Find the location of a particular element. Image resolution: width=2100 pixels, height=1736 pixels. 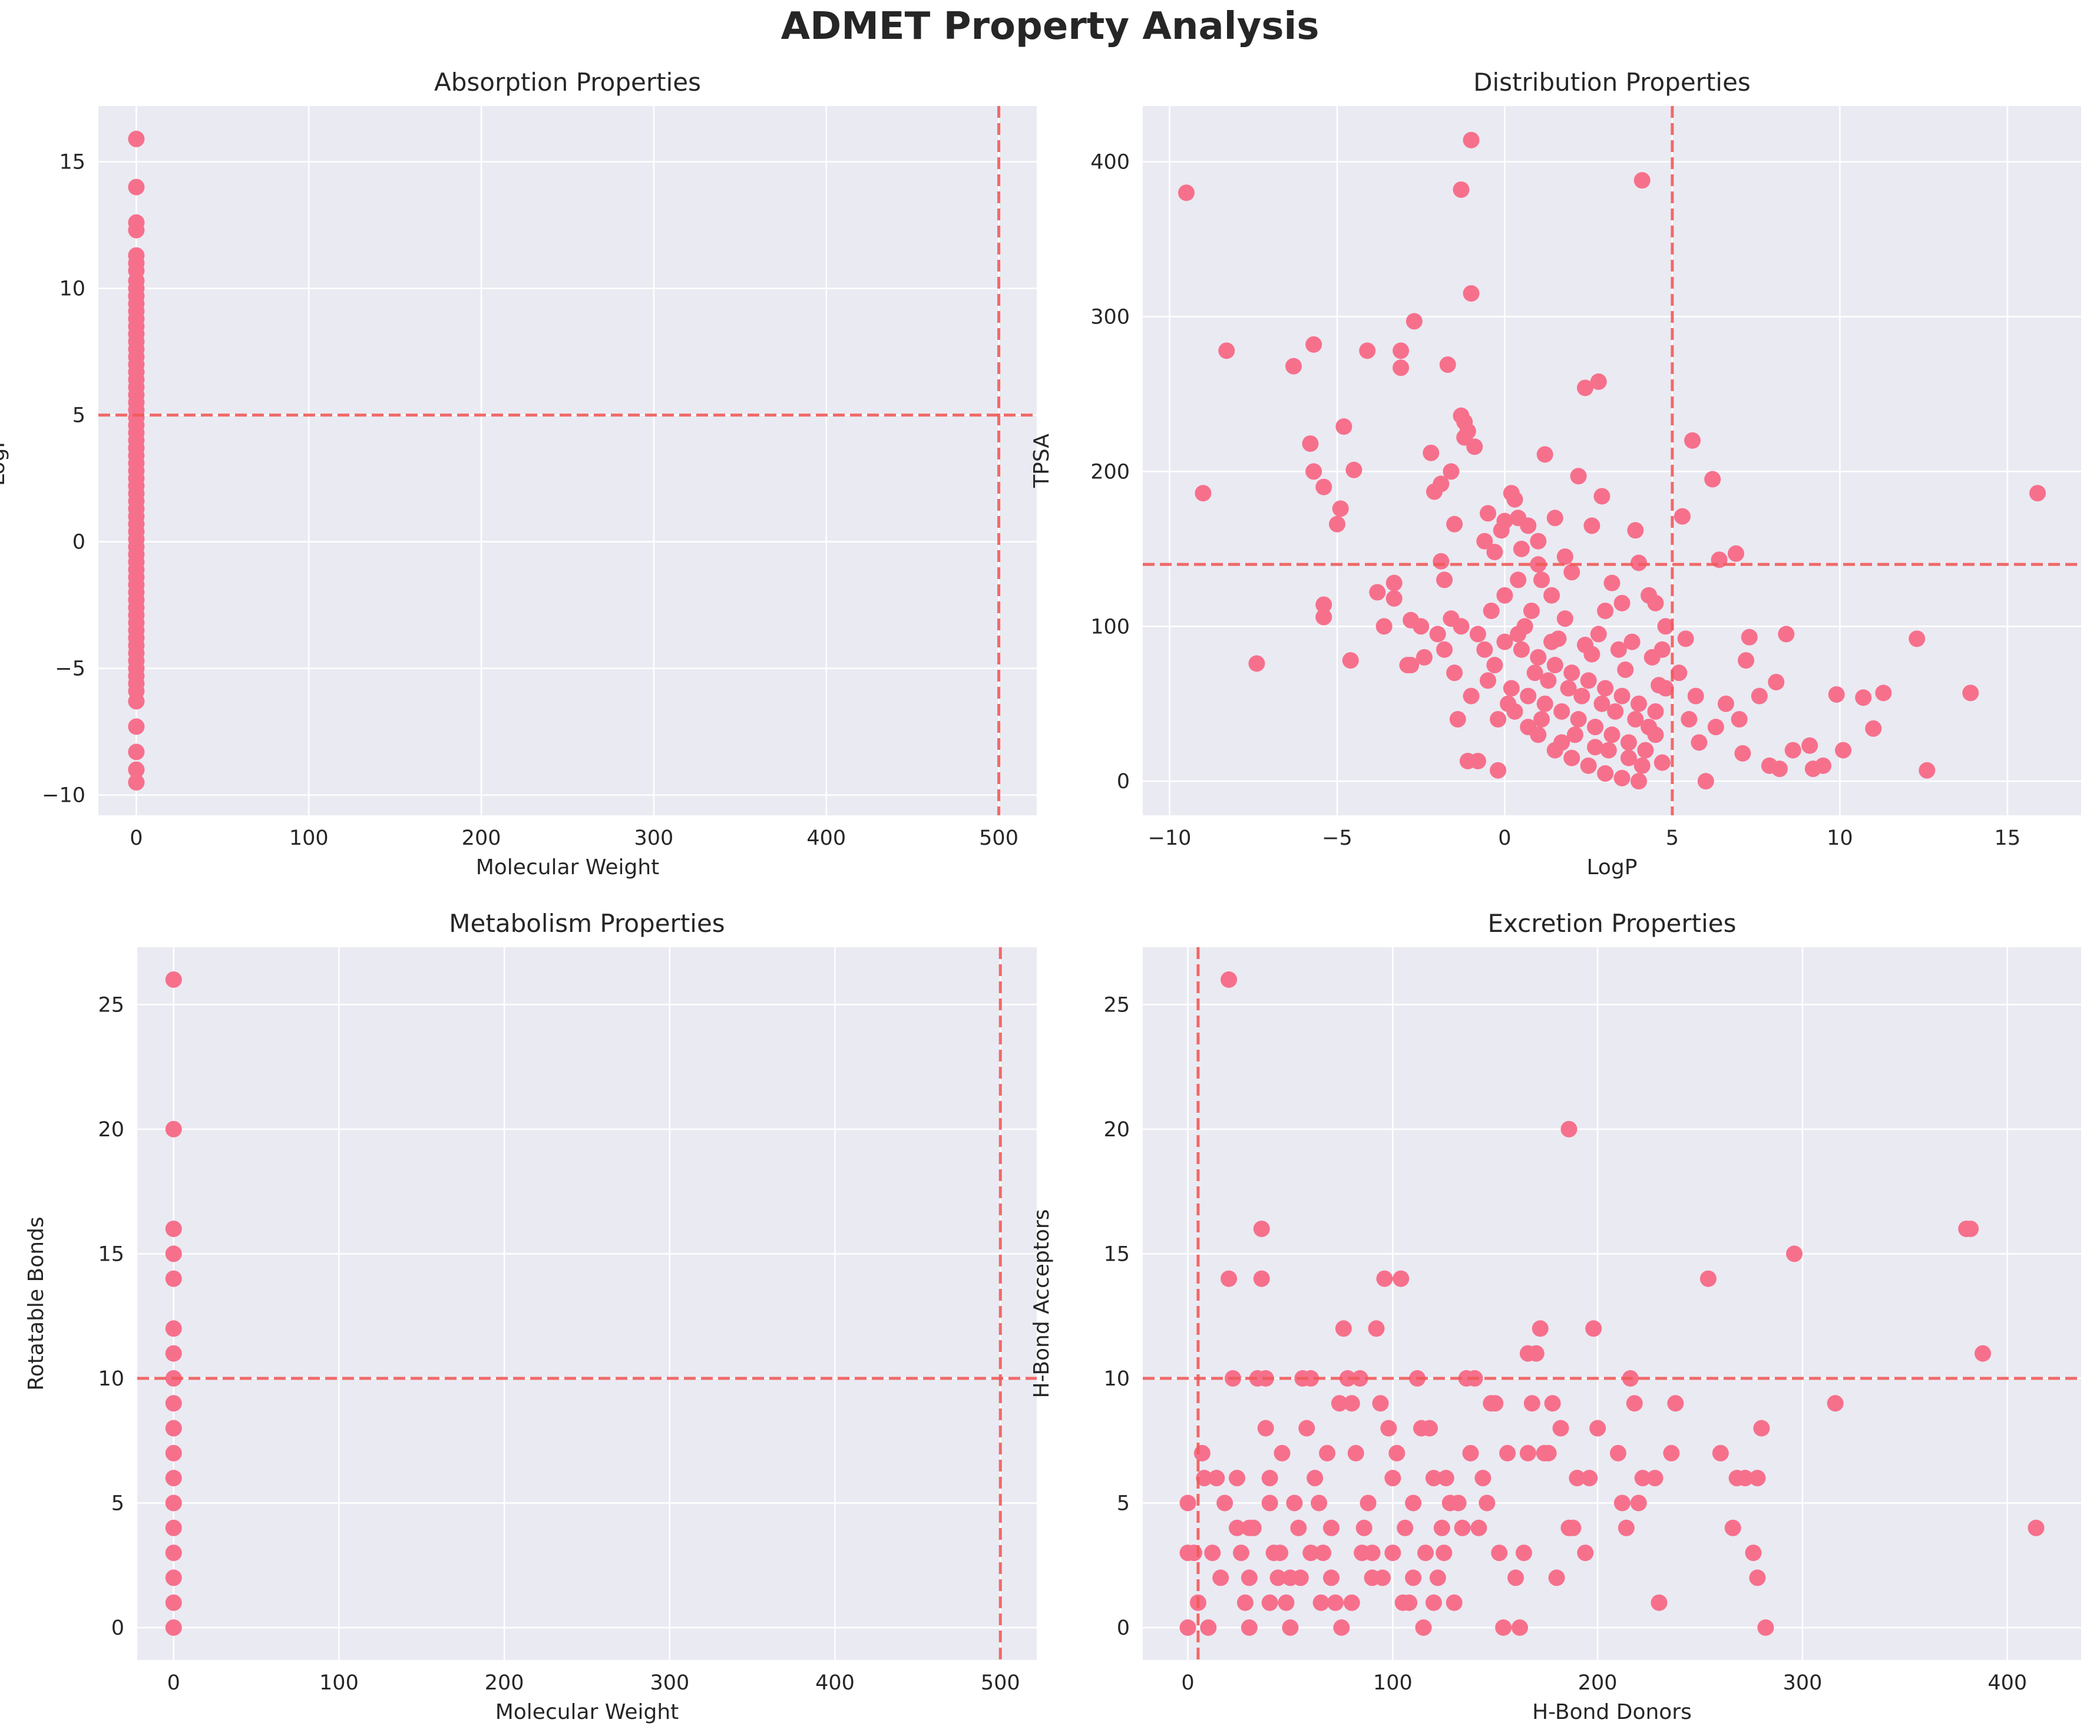

x-tick-label: 400 is located at coordinates (2007, 1683).